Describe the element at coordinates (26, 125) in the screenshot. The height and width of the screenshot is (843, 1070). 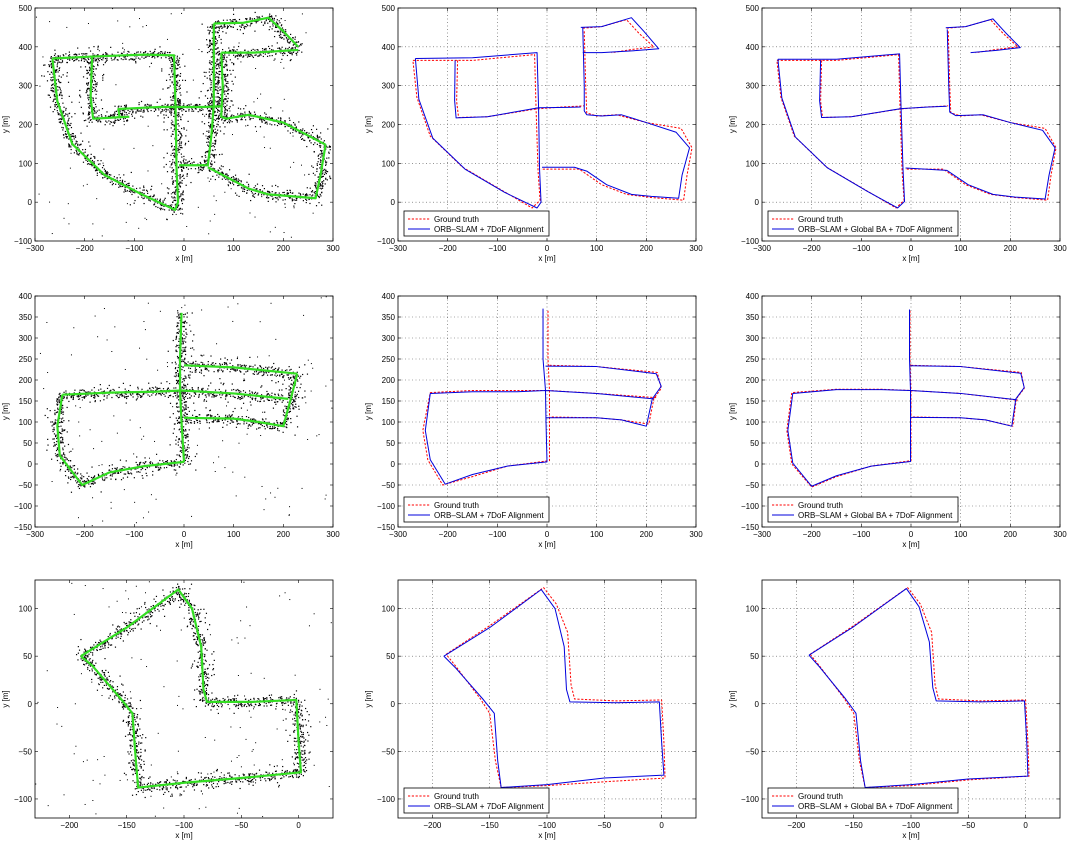
I see `y-tick-label: 200` at that location.